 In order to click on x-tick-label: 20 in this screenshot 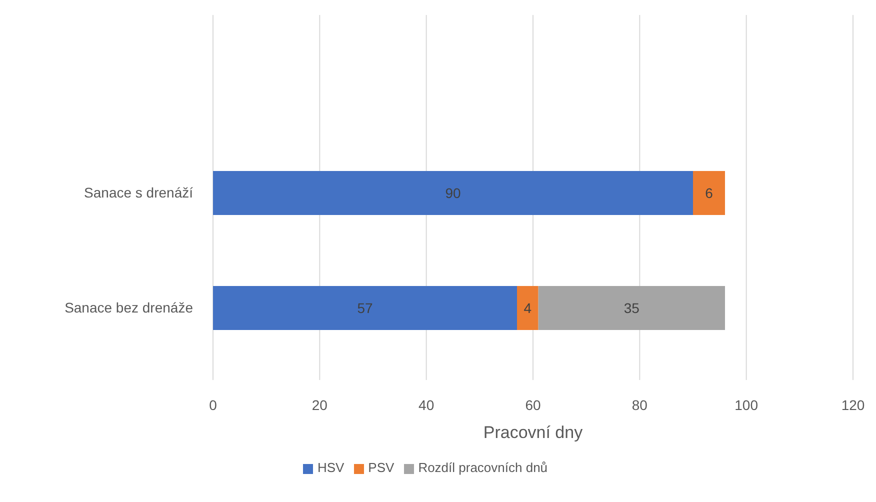, I will do `click(320, 404)`.